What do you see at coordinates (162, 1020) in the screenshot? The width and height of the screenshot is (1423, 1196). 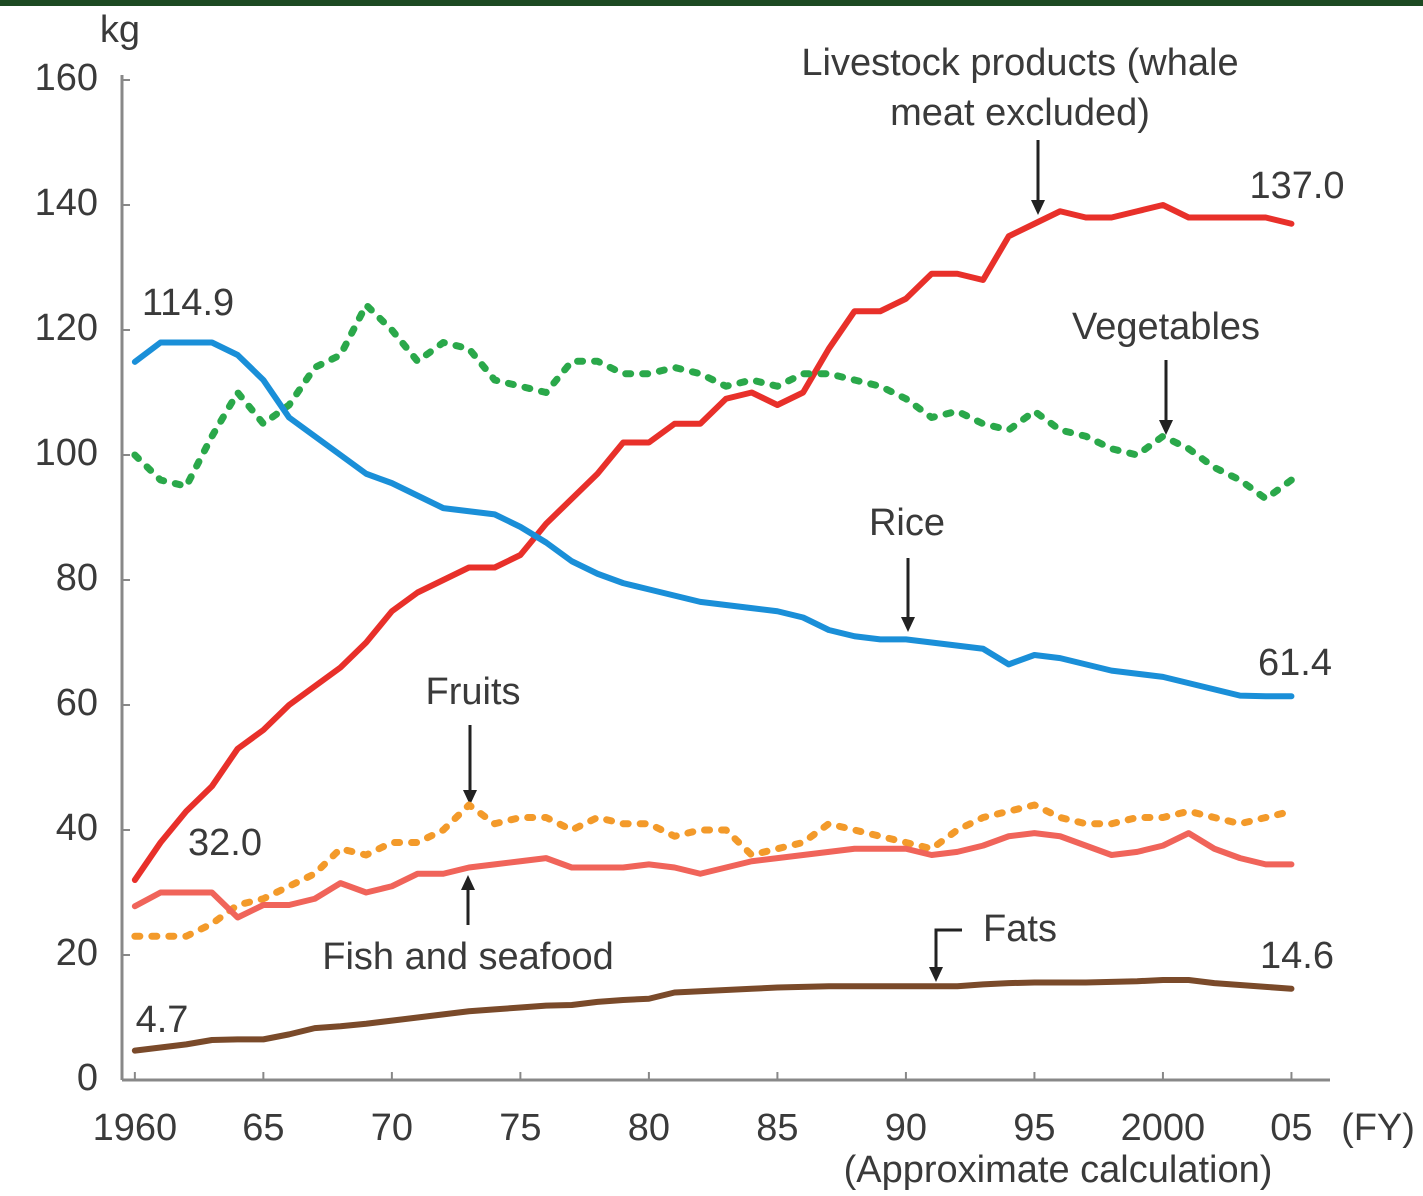 I see `value-label: 4.7` at bounding box center [162, 1020].